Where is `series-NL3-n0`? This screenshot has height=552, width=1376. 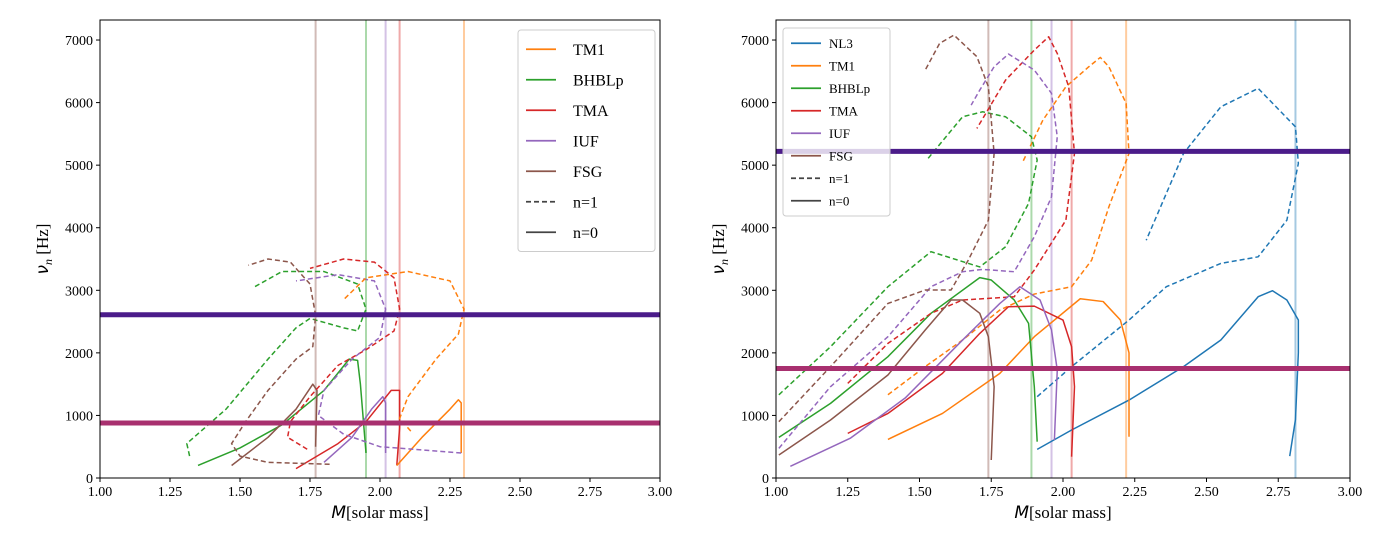 series-NL3-n0 is located at coordinates (1168, 373).